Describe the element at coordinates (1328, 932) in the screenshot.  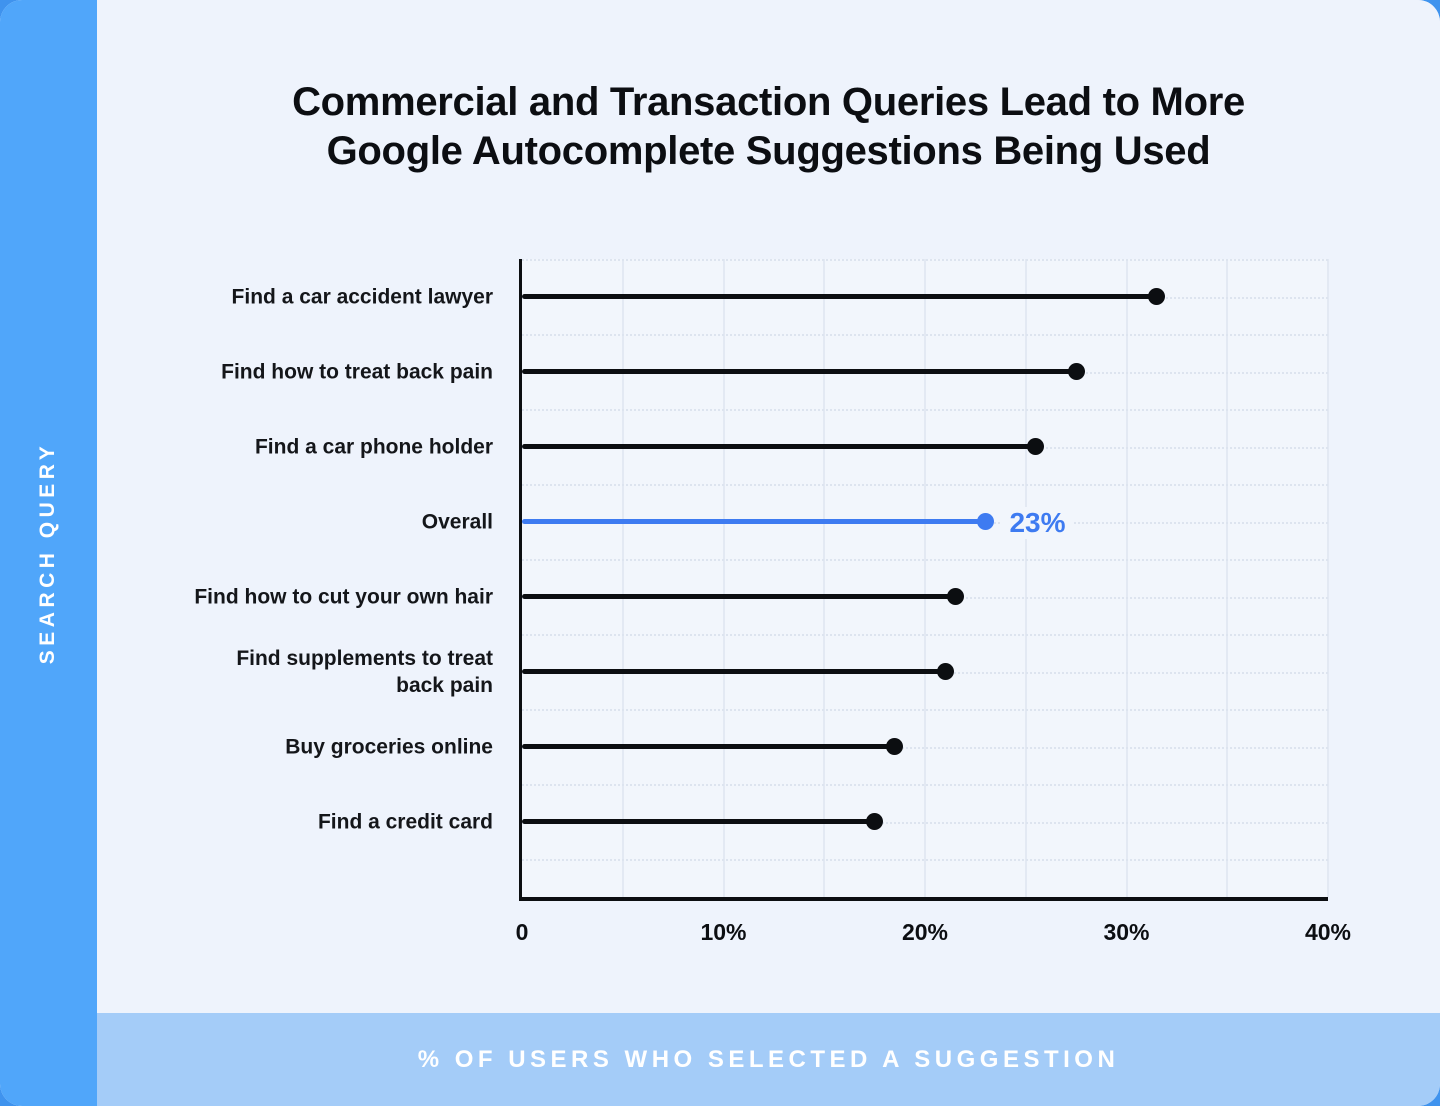
I see `x-tick-label: 40%` at that location.